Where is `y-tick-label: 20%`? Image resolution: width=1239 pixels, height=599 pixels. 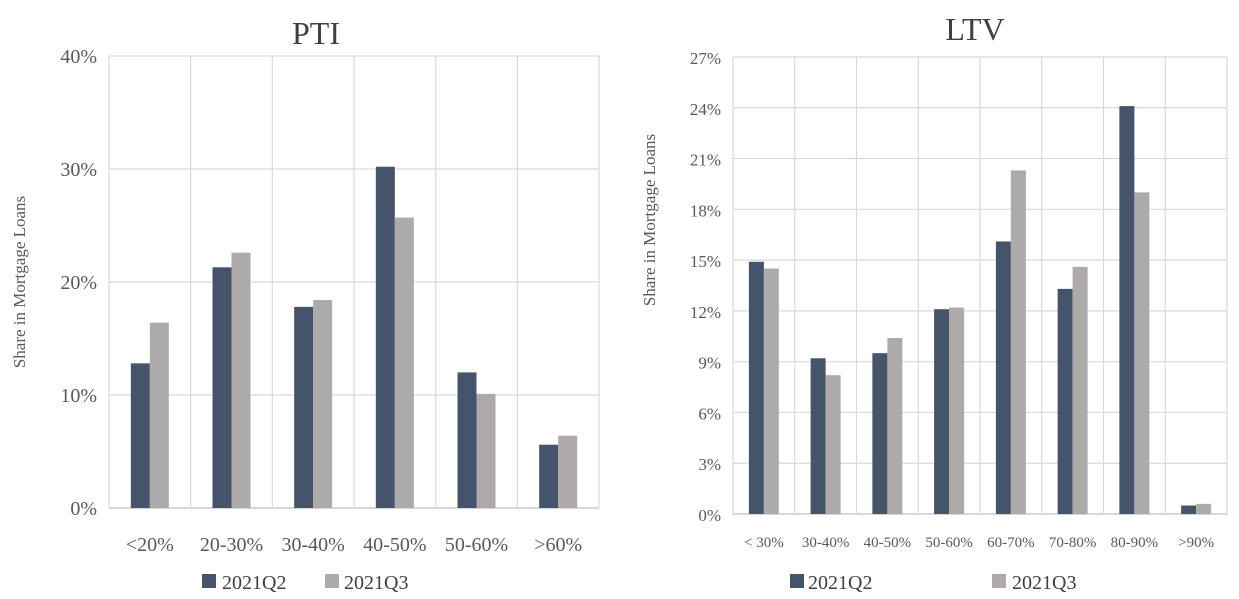 y-tick-label: 20% is located at coordinates (78, 283).